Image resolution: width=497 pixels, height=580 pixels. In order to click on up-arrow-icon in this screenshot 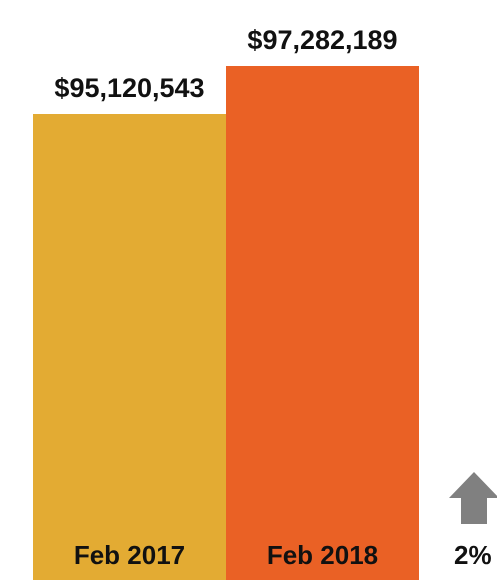, I will do `click(473, 498)`.